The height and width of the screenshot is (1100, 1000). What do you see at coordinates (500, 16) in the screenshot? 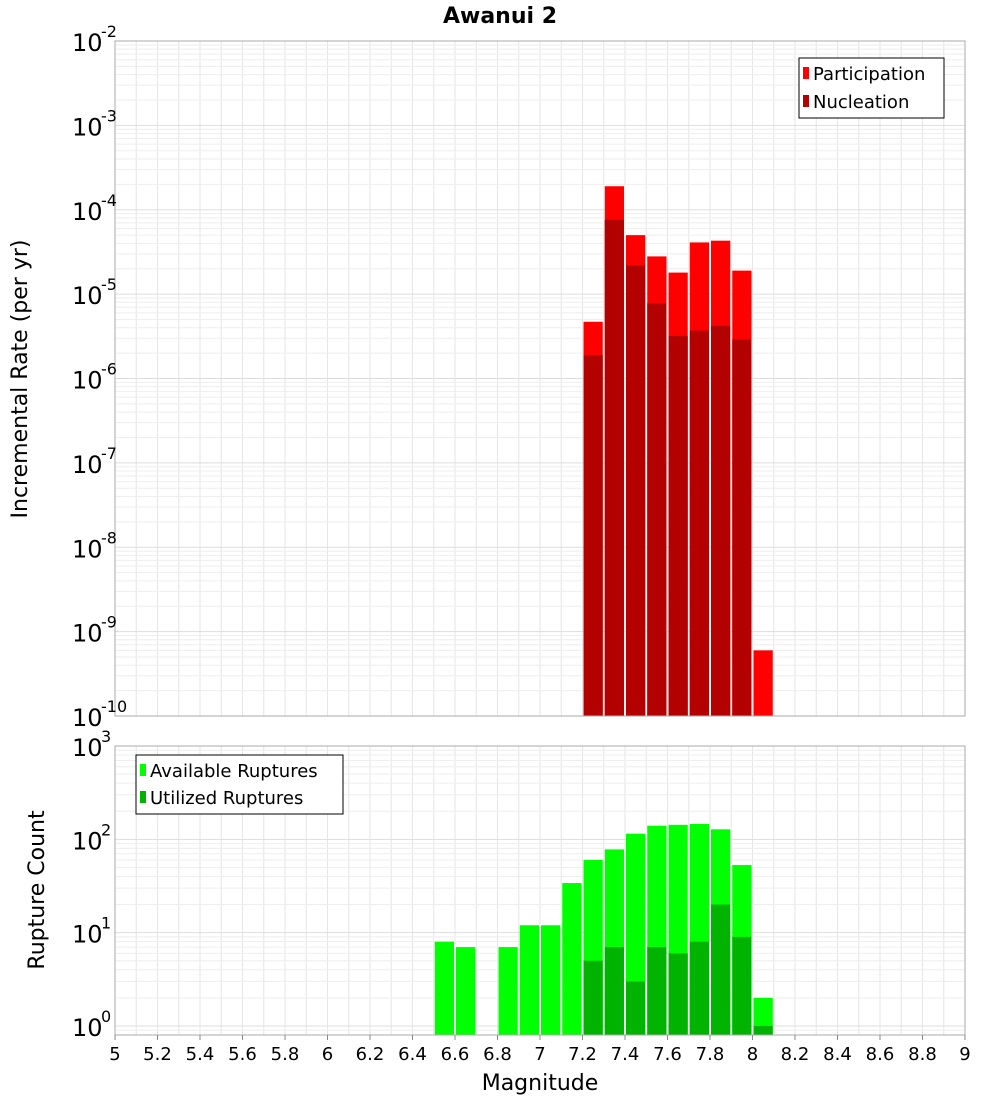
I see `chart-title: Awanui 2` at bounding box center [500, 16].